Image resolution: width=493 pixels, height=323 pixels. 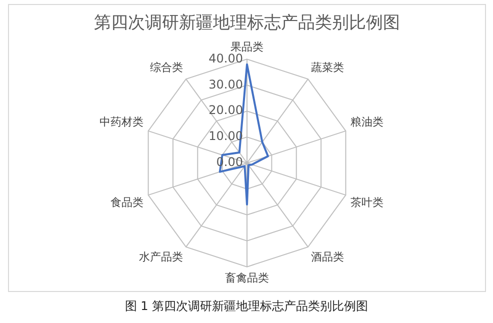 I want to click on spoke-label: 食品类, so click(x=127, y=203).